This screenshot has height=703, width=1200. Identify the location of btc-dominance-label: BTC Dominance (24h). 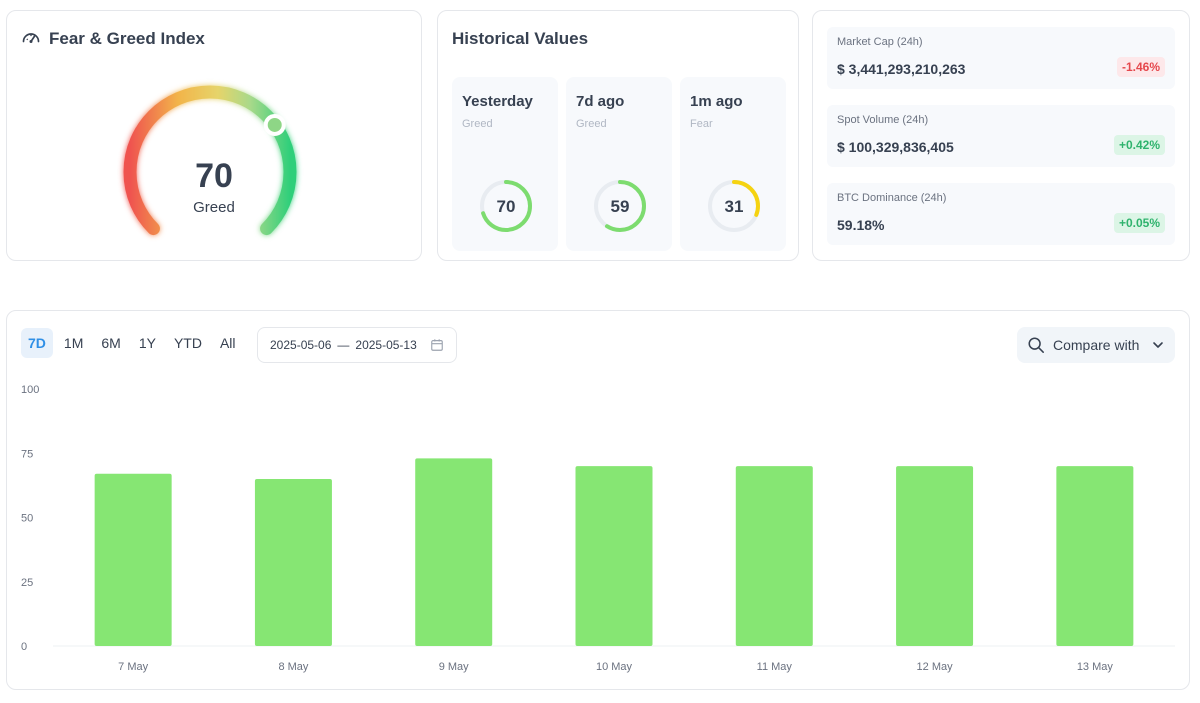
(892, 198).